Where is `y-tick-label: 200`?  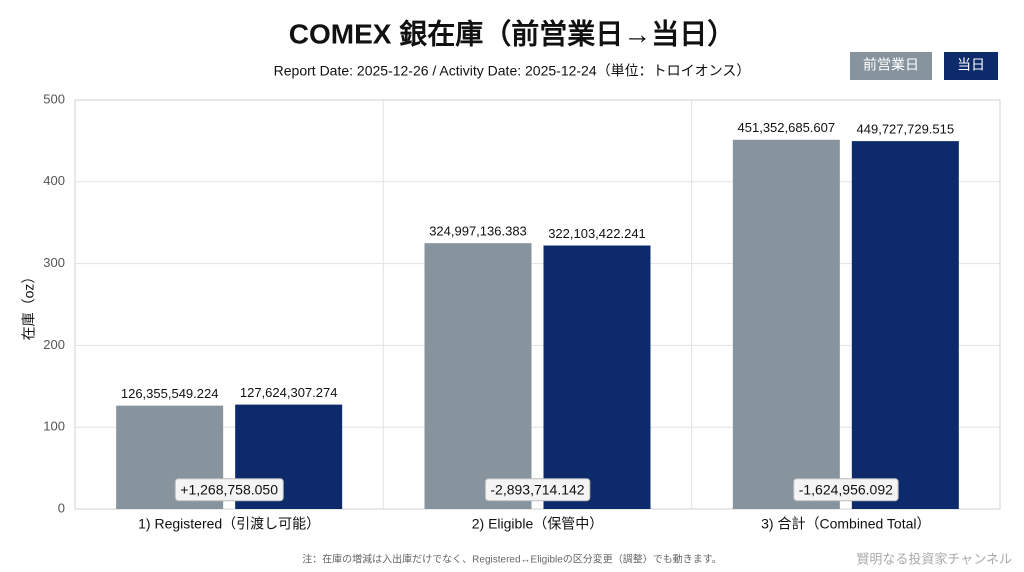 y-tick-label: 200 is located at coordinates (54, 344).